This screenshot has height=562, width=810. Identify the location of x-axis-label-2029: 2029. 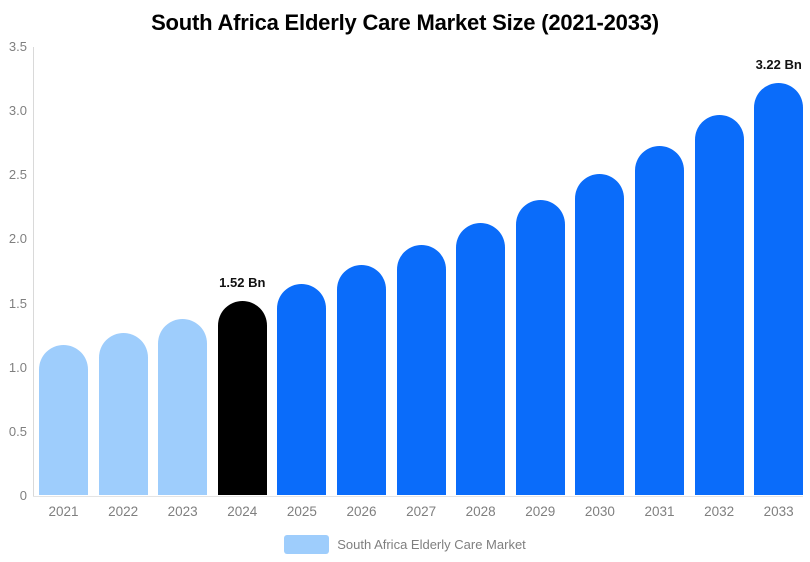
(540, 511).